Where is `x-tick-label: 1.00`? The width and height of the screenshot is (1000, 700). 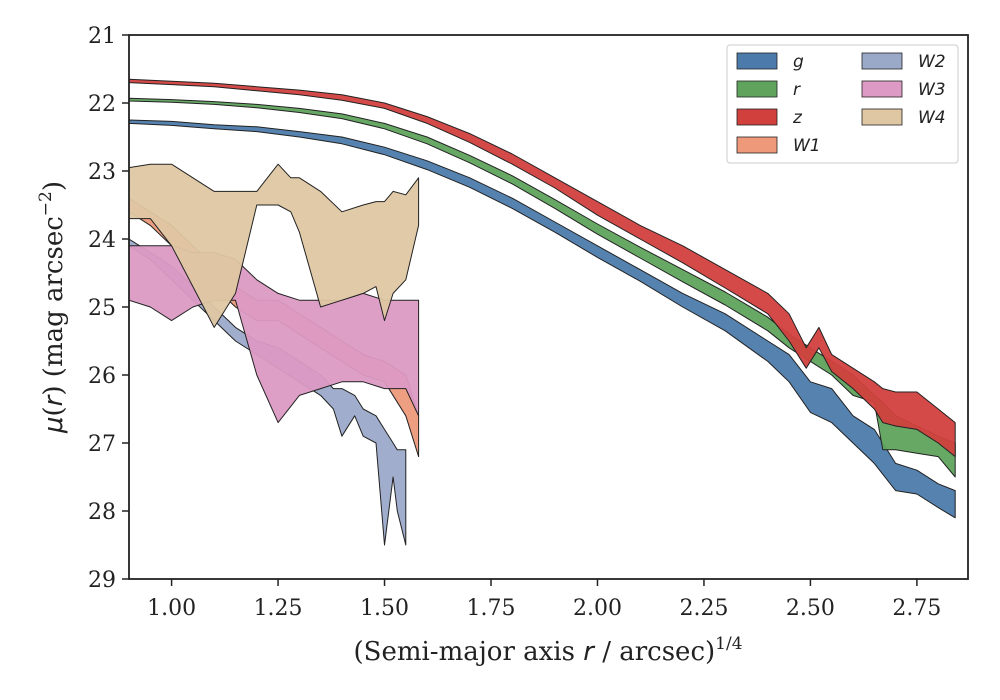 x-tick-label: 1.00 is located at coordinates (171, 608).